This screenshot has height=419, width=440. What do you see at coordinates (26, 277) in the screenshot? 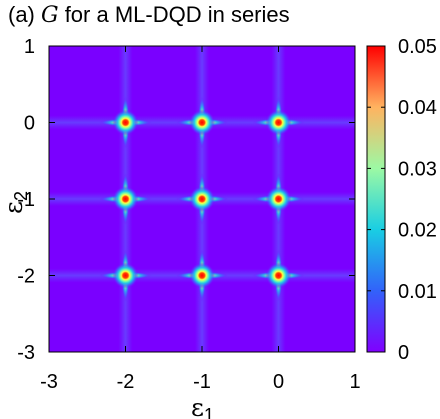
I see `y-tick-label: -2` at bounding box center [26, 277].